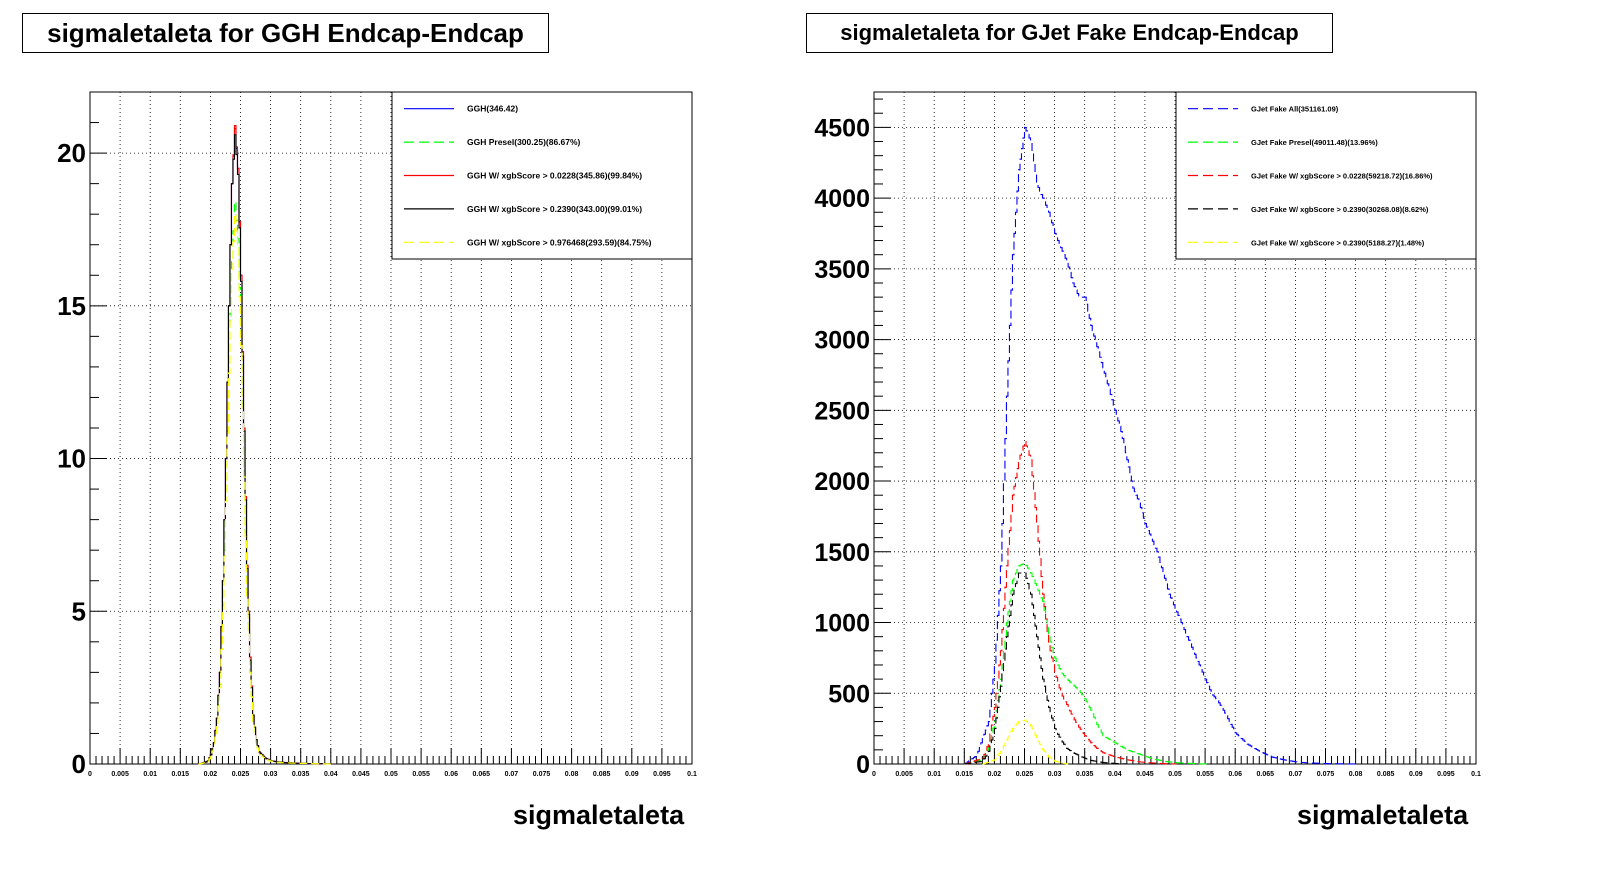 This screenshot has height=874, width=1598. Describe the element at coordinates (71, 459) in the screenshot. I see `y-tick-label: 10` at that location.